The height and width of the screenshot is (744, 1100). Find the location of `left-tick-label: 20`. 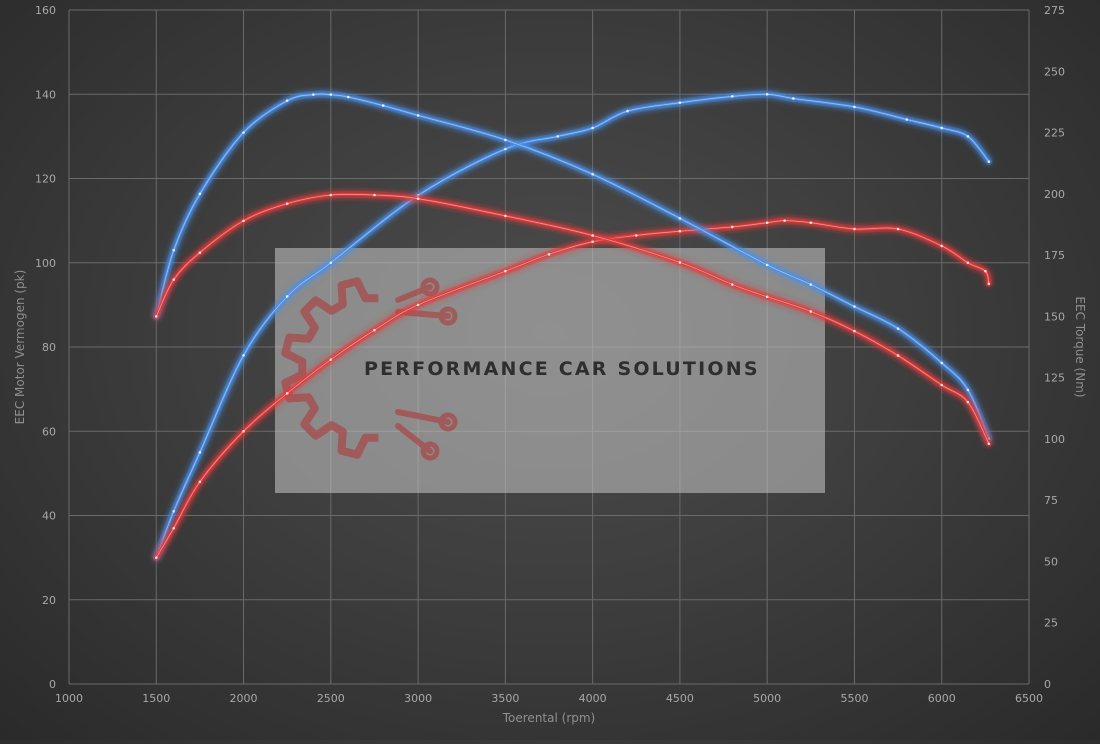

left-tick-label: 20 is located at coordinates (49, 600).